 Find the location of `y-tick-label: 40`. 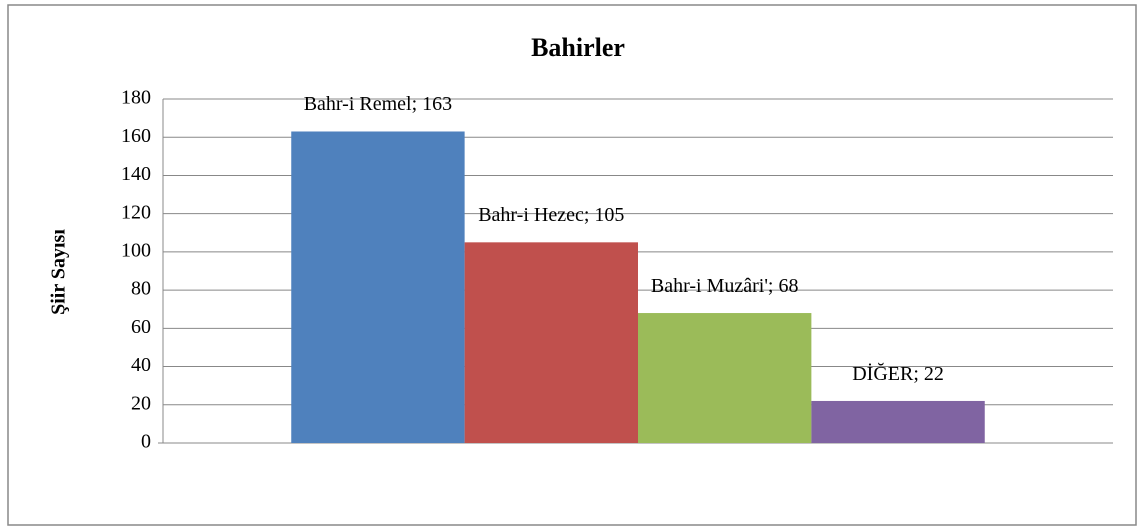

y-tick-label: 40 is located at coordinates (141, 365).